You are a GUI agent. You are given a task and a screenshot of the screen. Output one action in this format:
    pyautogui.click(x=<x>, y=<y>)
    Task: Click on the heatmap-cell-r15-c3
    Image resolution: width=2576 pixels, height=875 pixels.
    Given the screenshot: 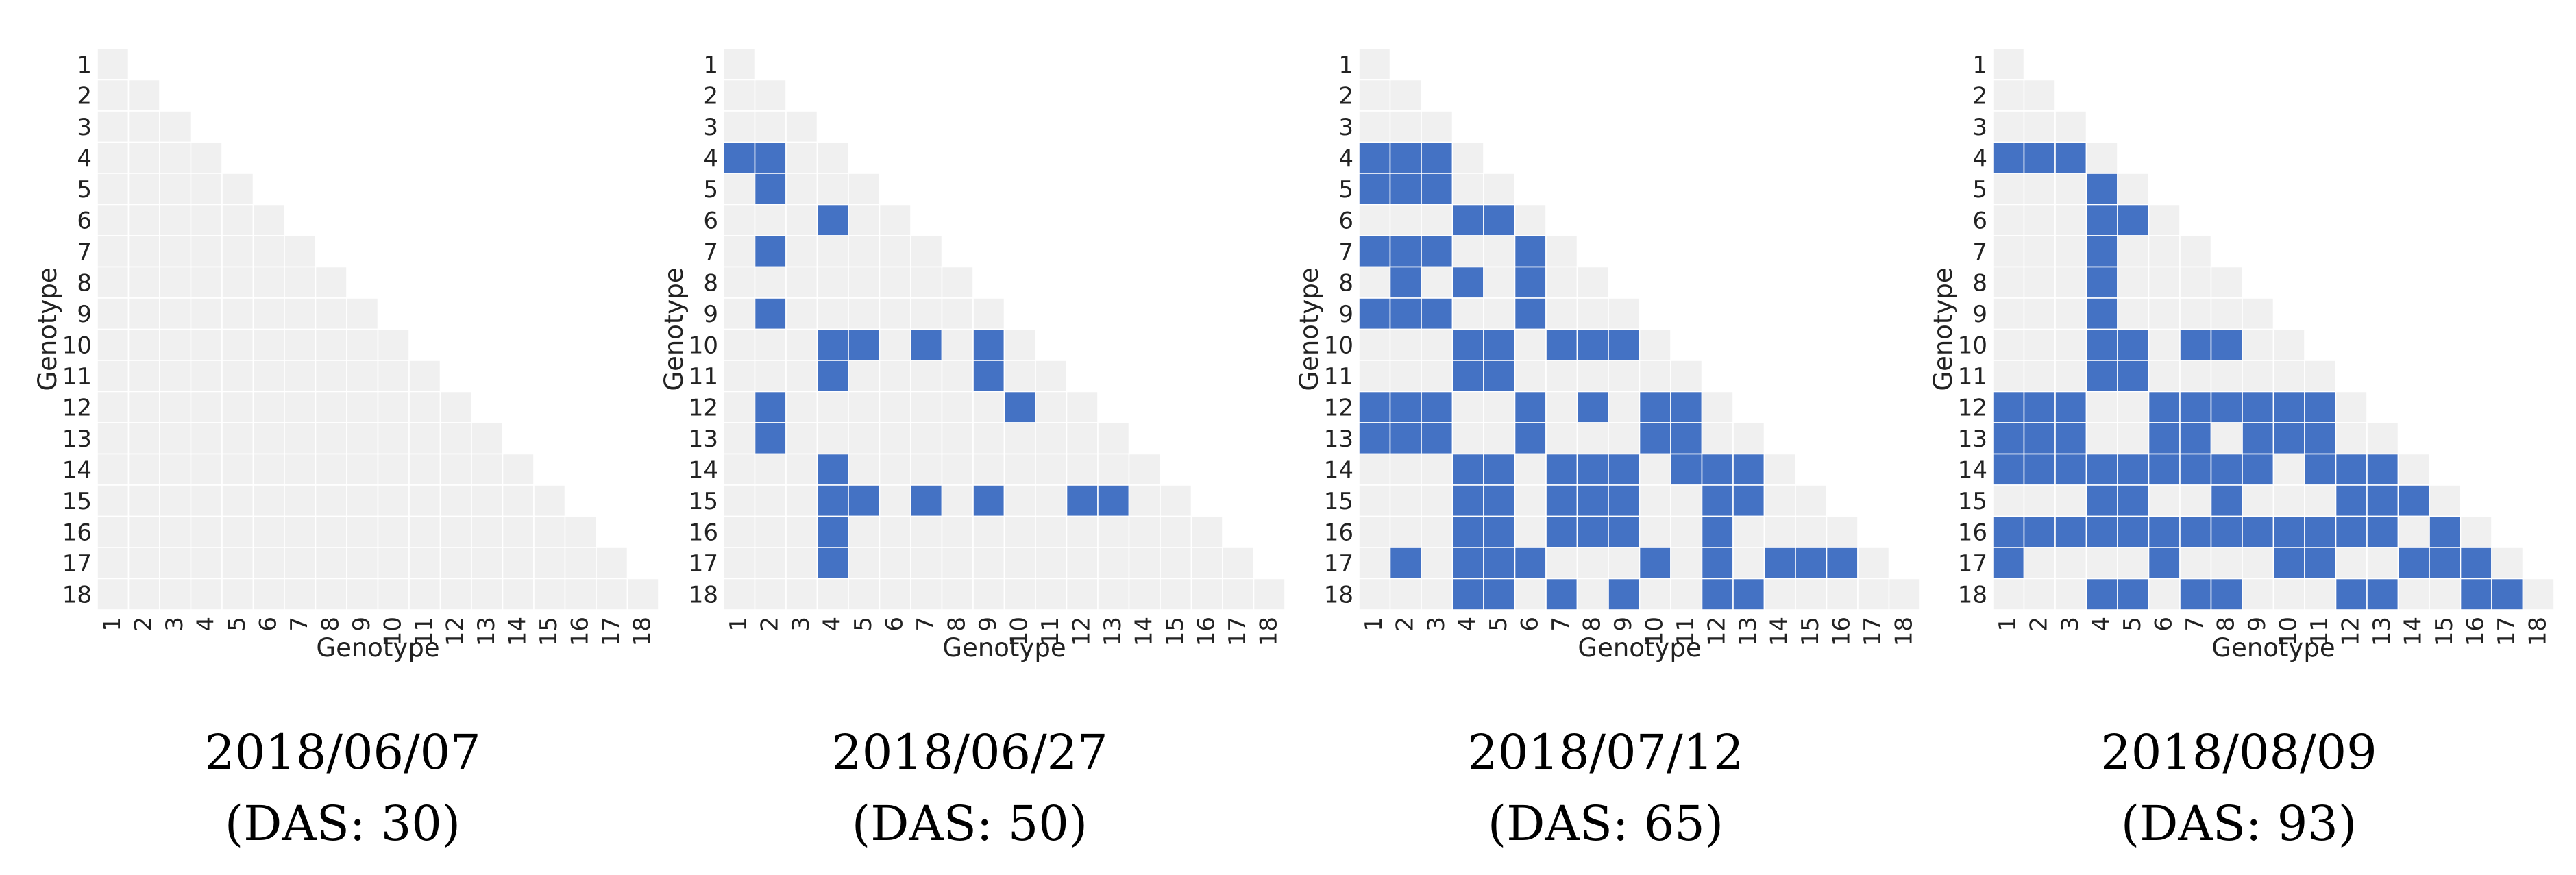 What is the action you would take?
    pyautogui.click(x=801, y=501)
    